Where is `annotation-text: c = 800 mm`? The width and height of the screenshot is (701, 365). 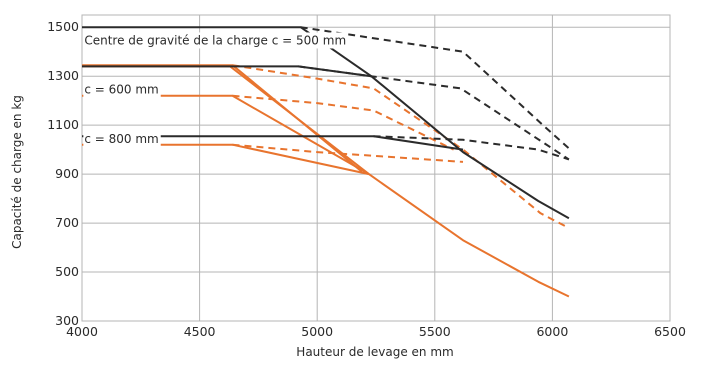
annotation-text: c = 800 mm is located at coordinates (121, 139).